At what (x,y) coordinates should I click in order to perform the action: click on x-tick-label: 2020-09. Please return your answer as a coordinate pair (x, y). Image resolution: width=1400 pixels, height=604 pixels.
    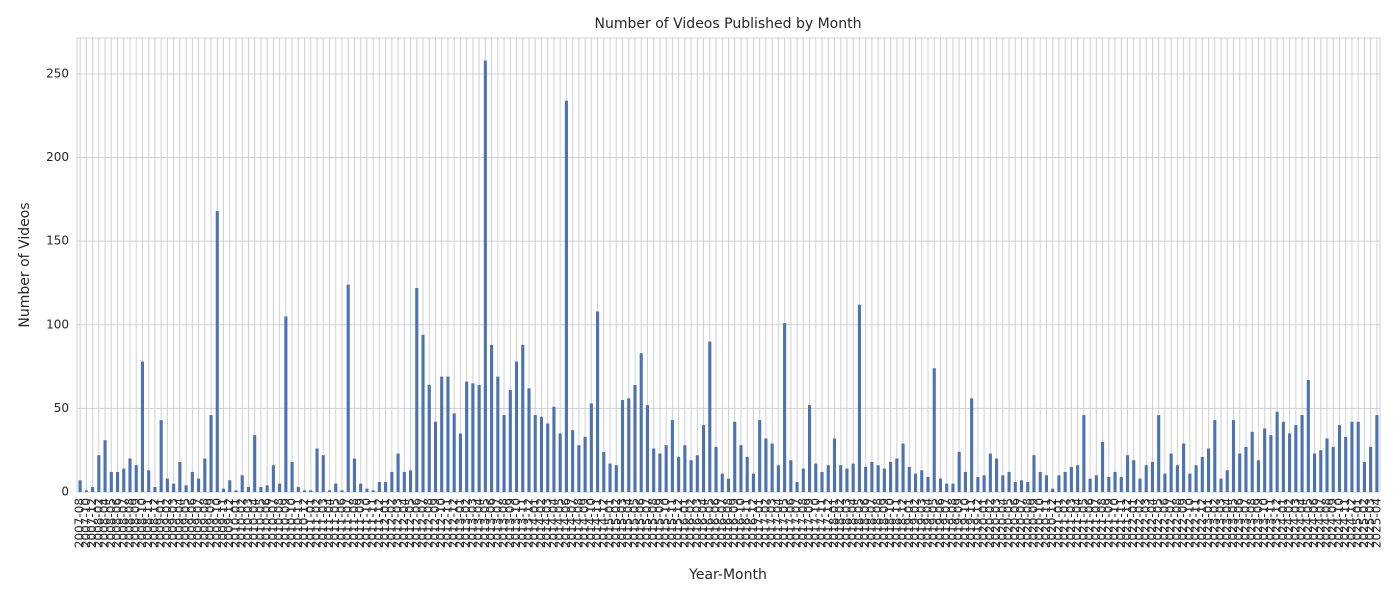
    Looking at the image, I should click on (1033, 523).